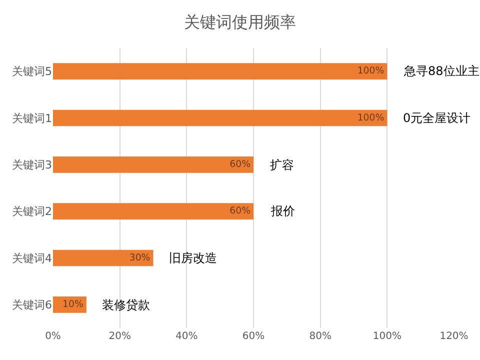 This screenshot has height=360, width=480. What do you see at coordinates (32, 71) in the screenshot?
I see `y-tick-label: 关键词5` at bounding box center [32, 71].